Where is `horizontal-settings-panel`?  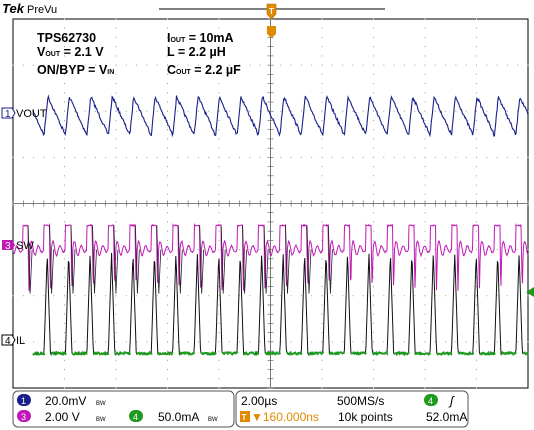
horizontal-settings-panel is located at coordinates (352, 409).